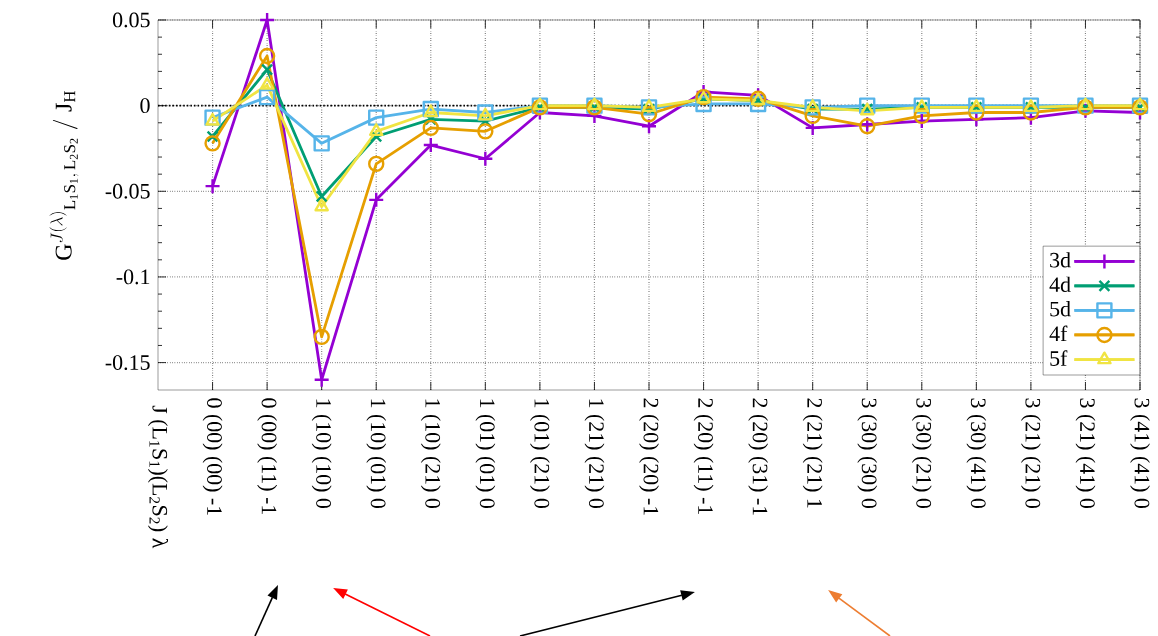 Image resolution: width=1158 pixels, height=636 pixels. I want to click on y-tick-label: 0.05, so click(131, 20).